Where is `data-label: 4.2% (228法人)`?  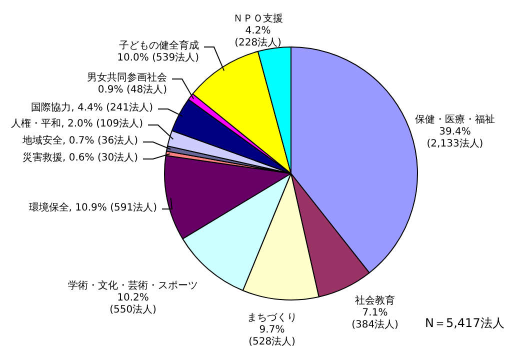
data-label: 4.2% (228法人) is located at coordinates (258, 37).